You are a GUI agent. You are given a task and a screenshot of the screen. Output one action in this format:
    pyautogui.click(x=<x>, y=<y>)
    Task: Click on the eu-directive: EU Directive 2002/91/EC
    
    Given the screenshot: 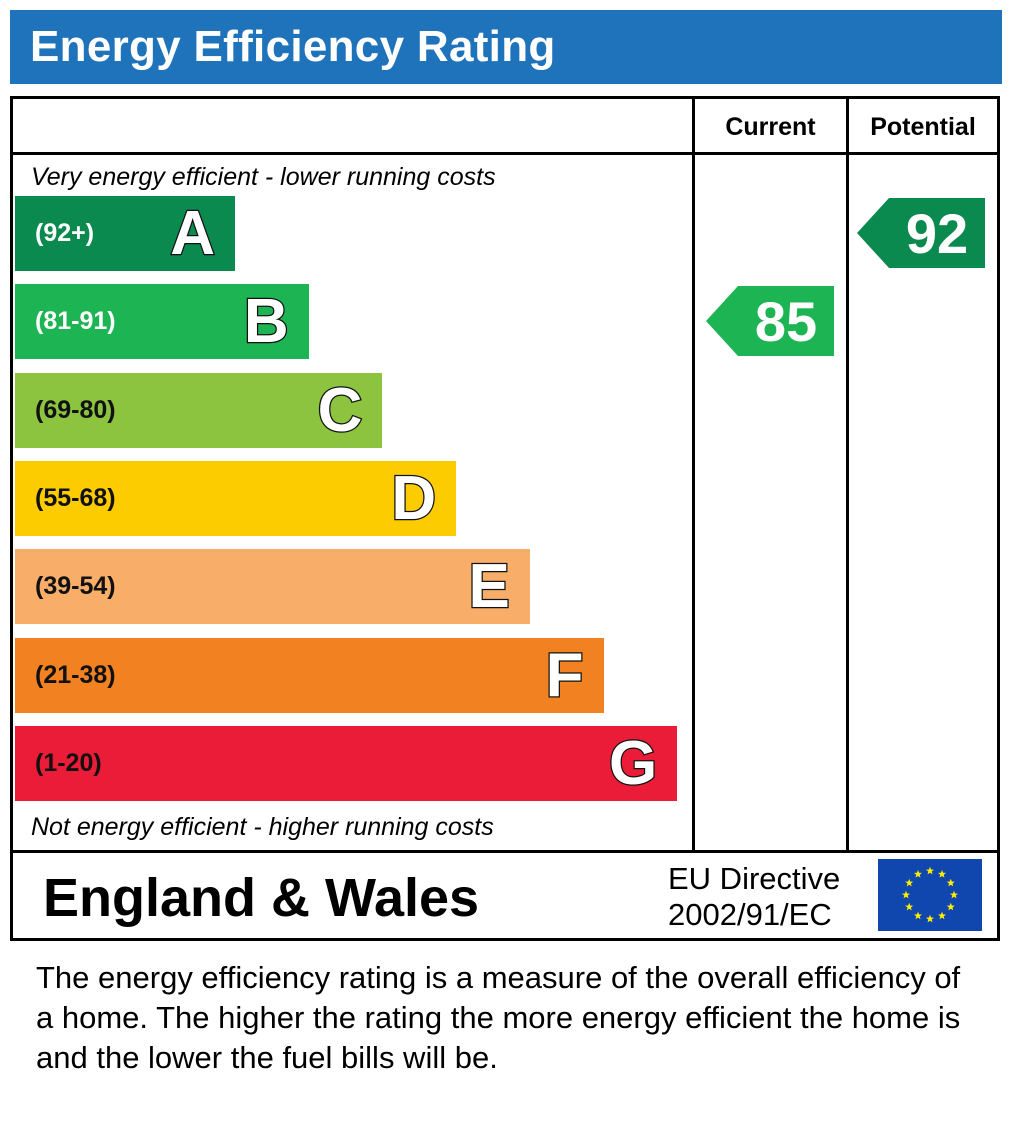 What is the action you would take?
    pyautogui.click(x=754, y=897)
    